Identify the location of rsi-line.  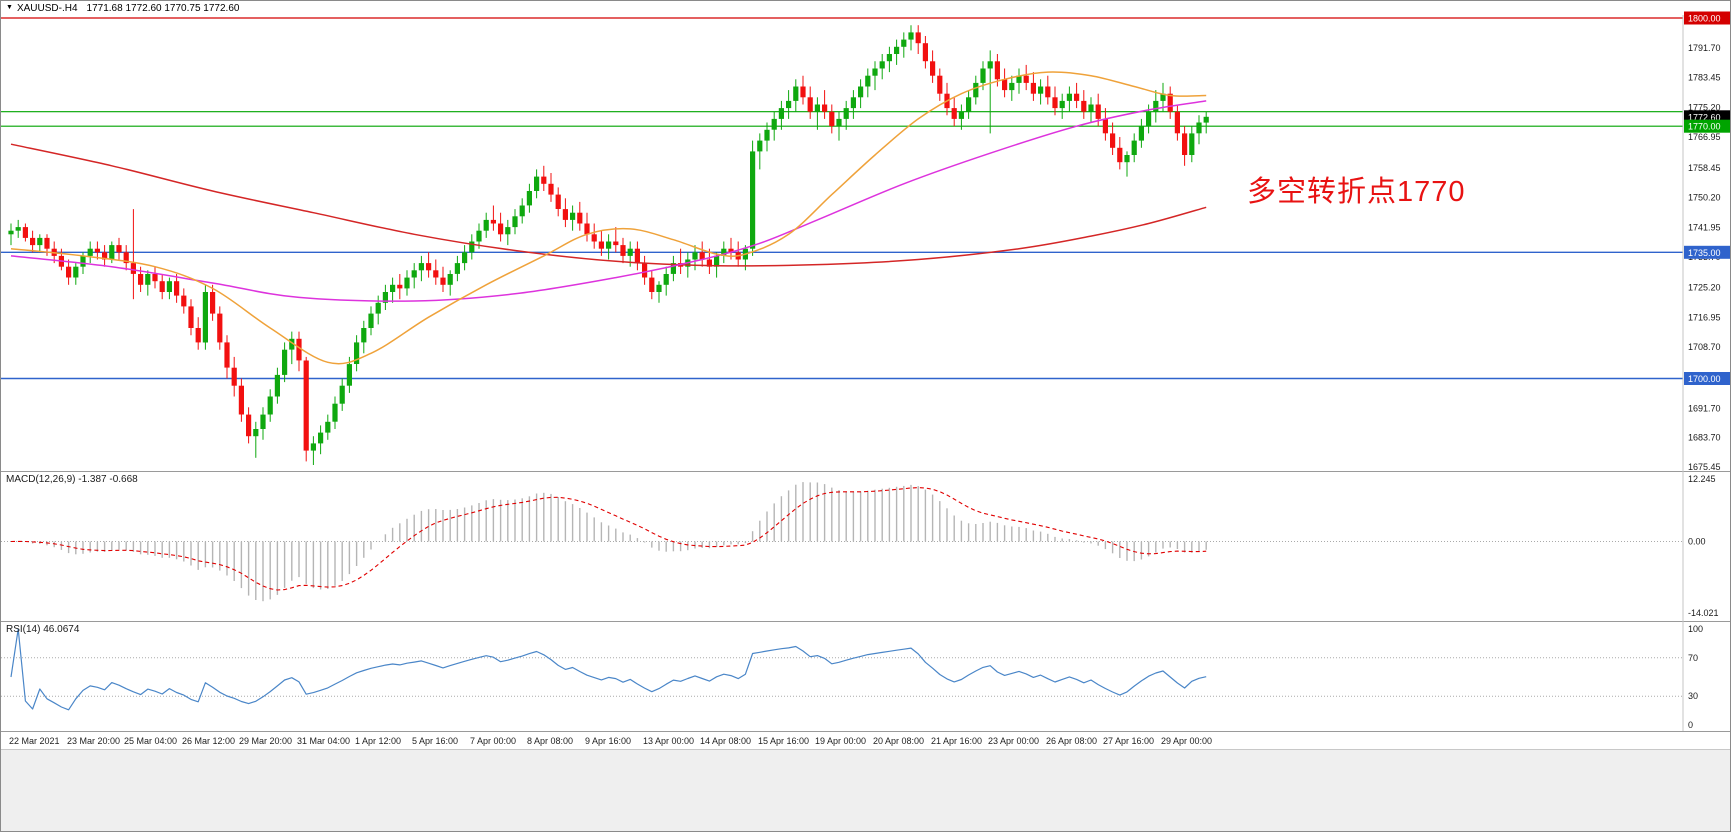
(608, 669).